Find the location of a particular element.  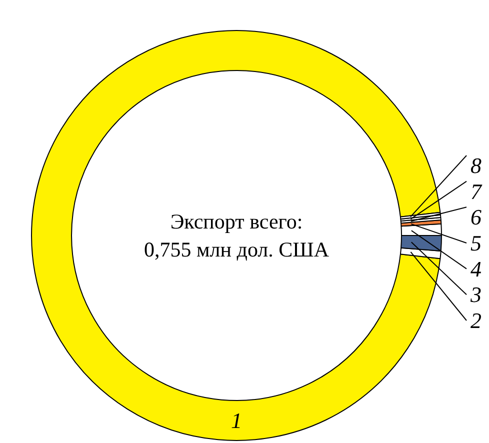

slice-label: 5 is located at coordinates (476, 243).